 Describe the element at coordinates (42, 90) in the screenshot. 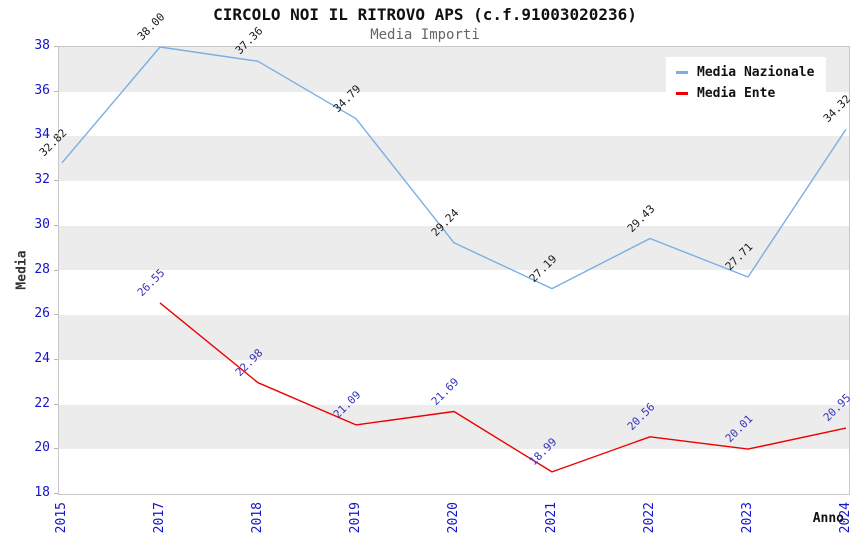

I see `y-tick-label: 36` at that location.